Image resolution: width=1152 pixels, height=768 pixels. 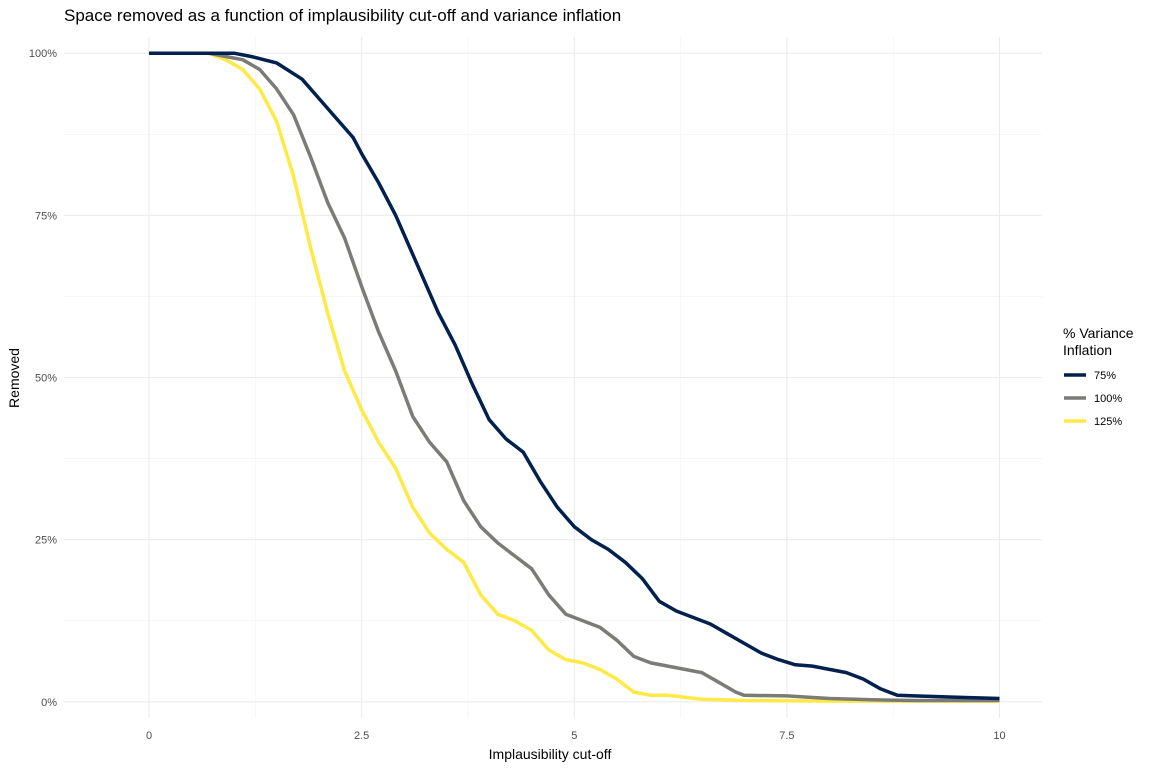 What do you see at coordinates (149, 736) in the screenshot?
I see `x-tick-label: 0` at bounding box center [149, 736].